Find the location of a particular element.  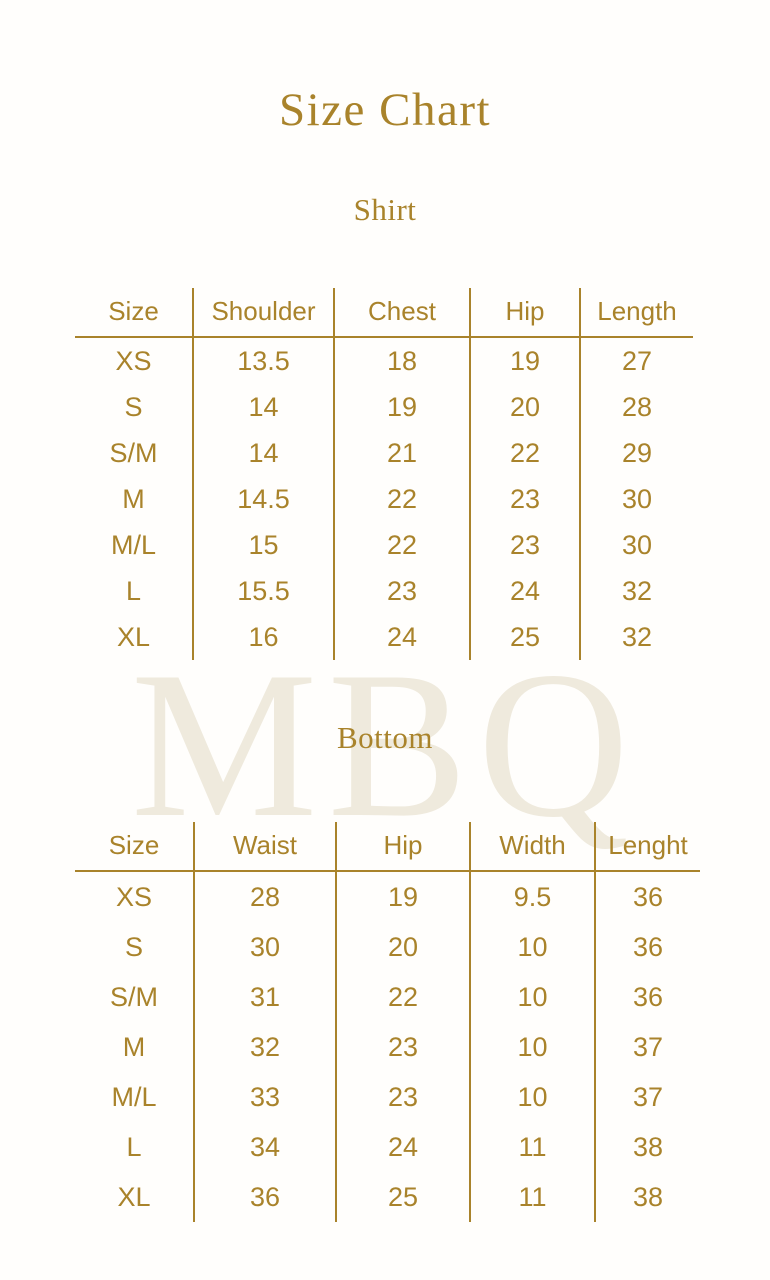

table-header-row: Size Waist Hip Width Lenght is located at coordinates (387, 847).